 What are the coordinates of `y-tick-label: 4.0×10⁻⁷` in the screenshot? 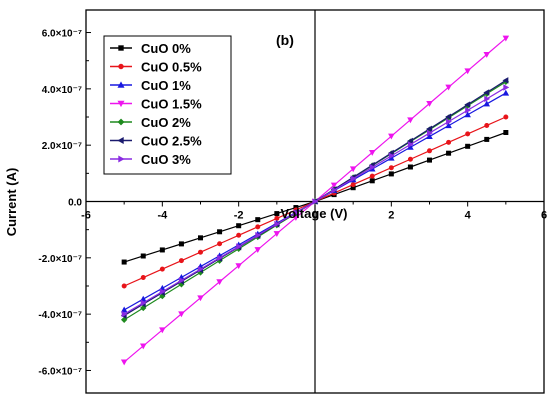 It's located at (62, 90).